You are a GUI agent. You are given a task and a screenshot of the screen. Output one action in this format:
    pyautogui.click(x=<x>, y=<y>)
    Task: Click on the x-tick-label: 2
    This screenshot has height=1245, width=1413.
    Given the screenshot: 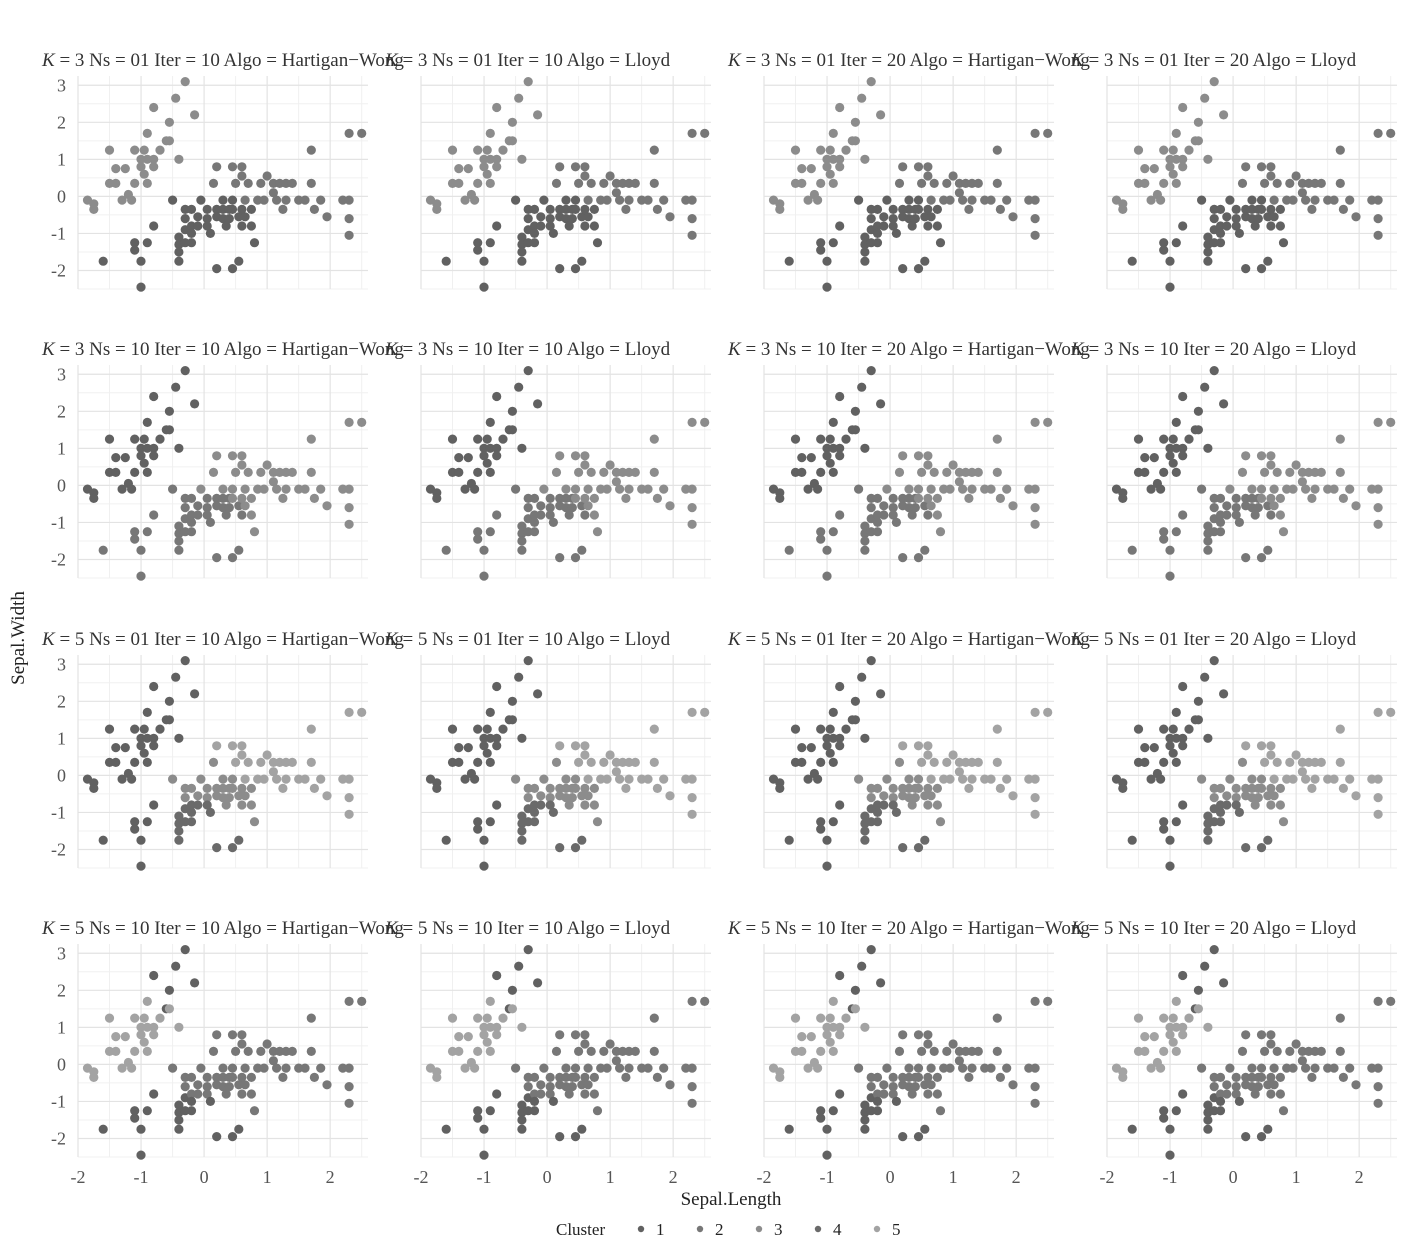 What is the action you would take?
    pyautogui.click(x=1016, y=1177)
    